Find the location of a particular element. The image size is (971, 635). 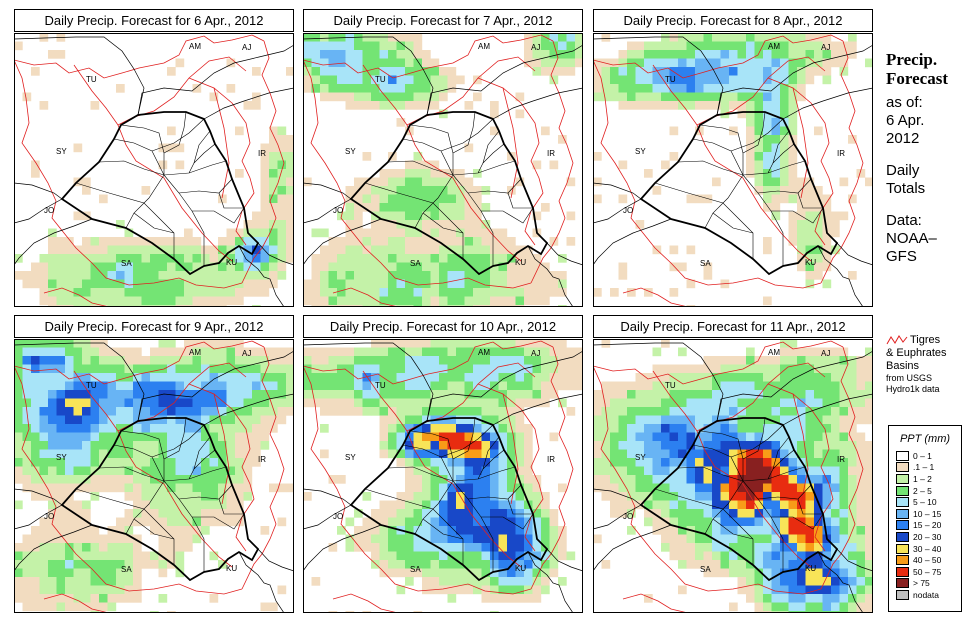

legend-item: 10 – 15 is located at coordinates (928, 514).